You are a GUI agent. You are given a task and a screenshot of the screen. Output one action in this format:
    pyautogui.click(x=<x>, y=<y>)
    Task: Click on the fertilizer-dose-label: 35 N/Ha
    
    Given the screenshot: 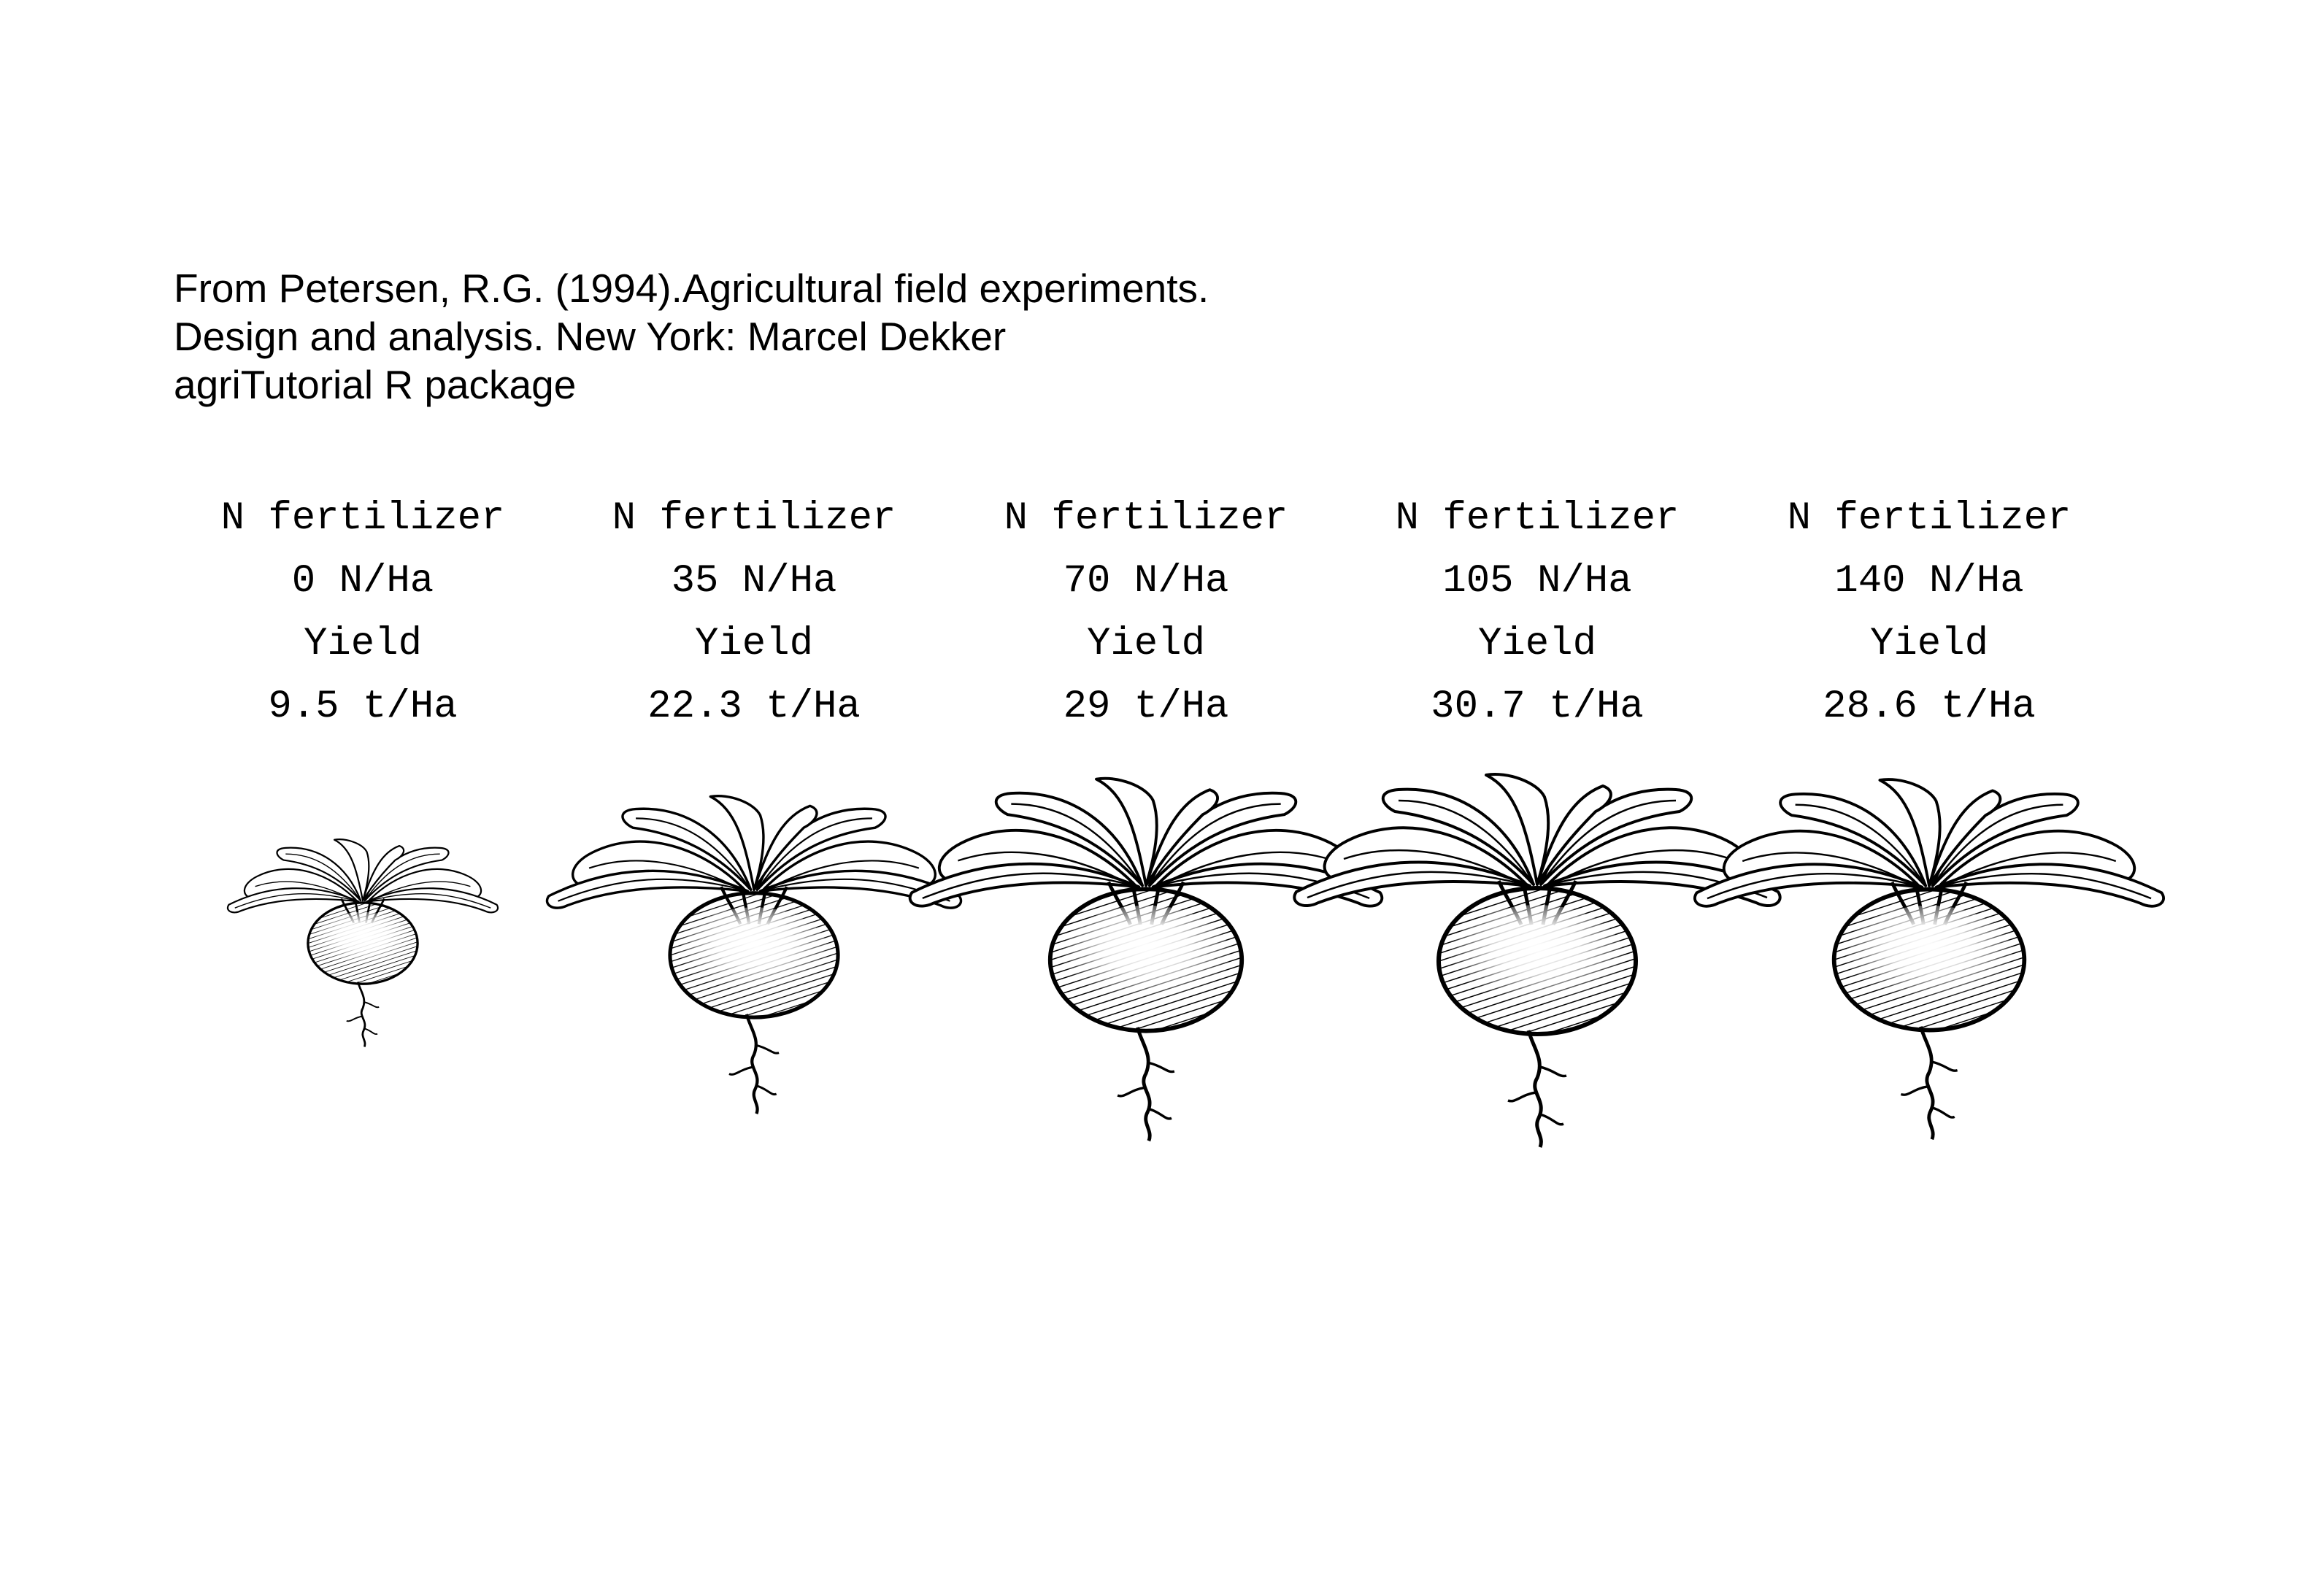 What is the action you would take?
    pyautogui.click(x=754, y=581)
    